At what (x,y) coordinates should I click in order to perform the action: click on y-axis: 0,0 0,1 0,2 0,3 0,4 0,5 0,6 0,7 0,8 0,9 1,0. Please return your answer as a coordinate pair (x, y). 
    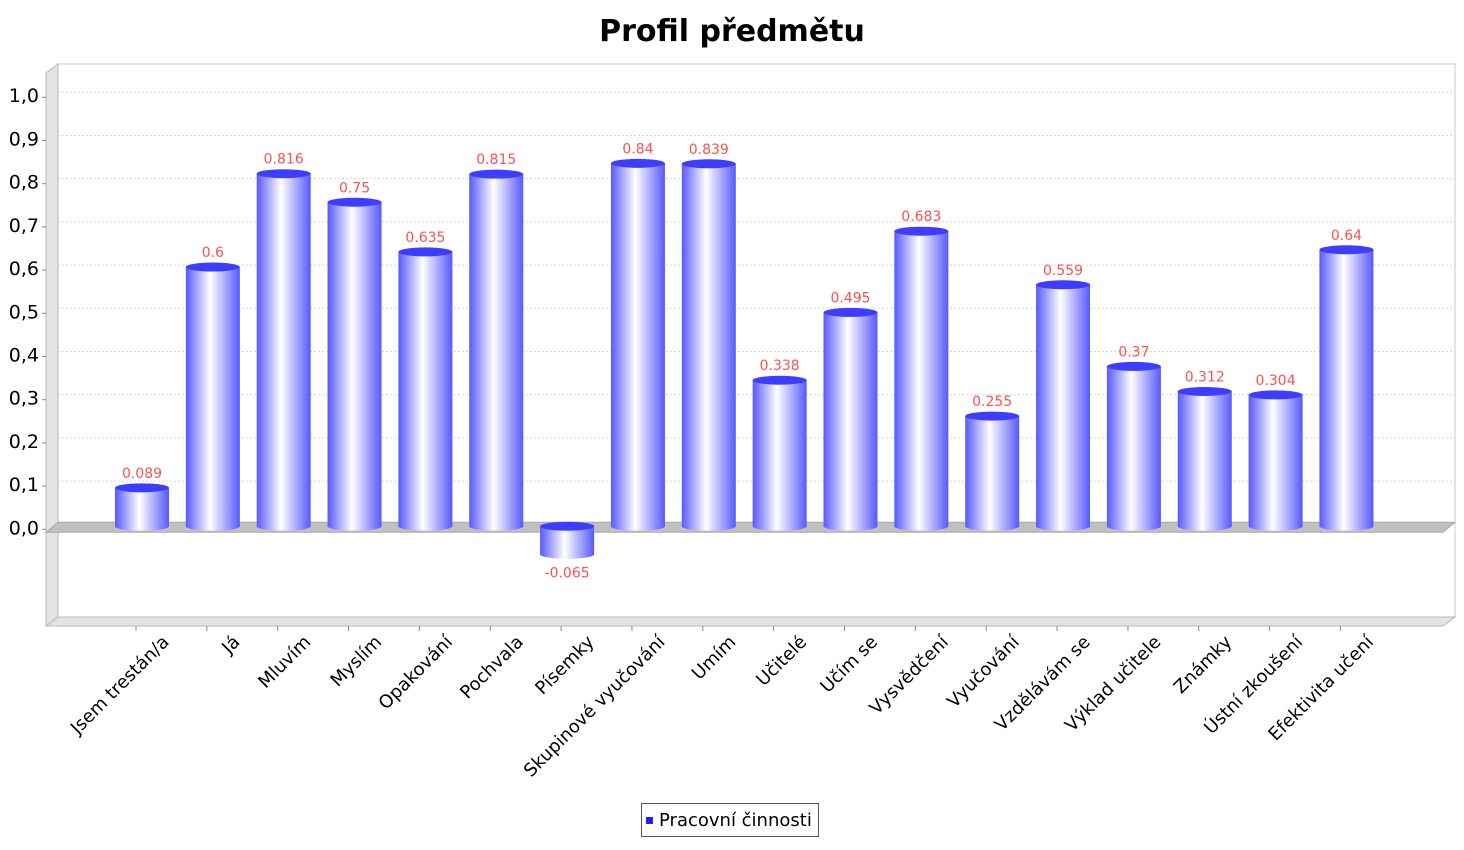
    Looking at the image, I should click on (27, 312).